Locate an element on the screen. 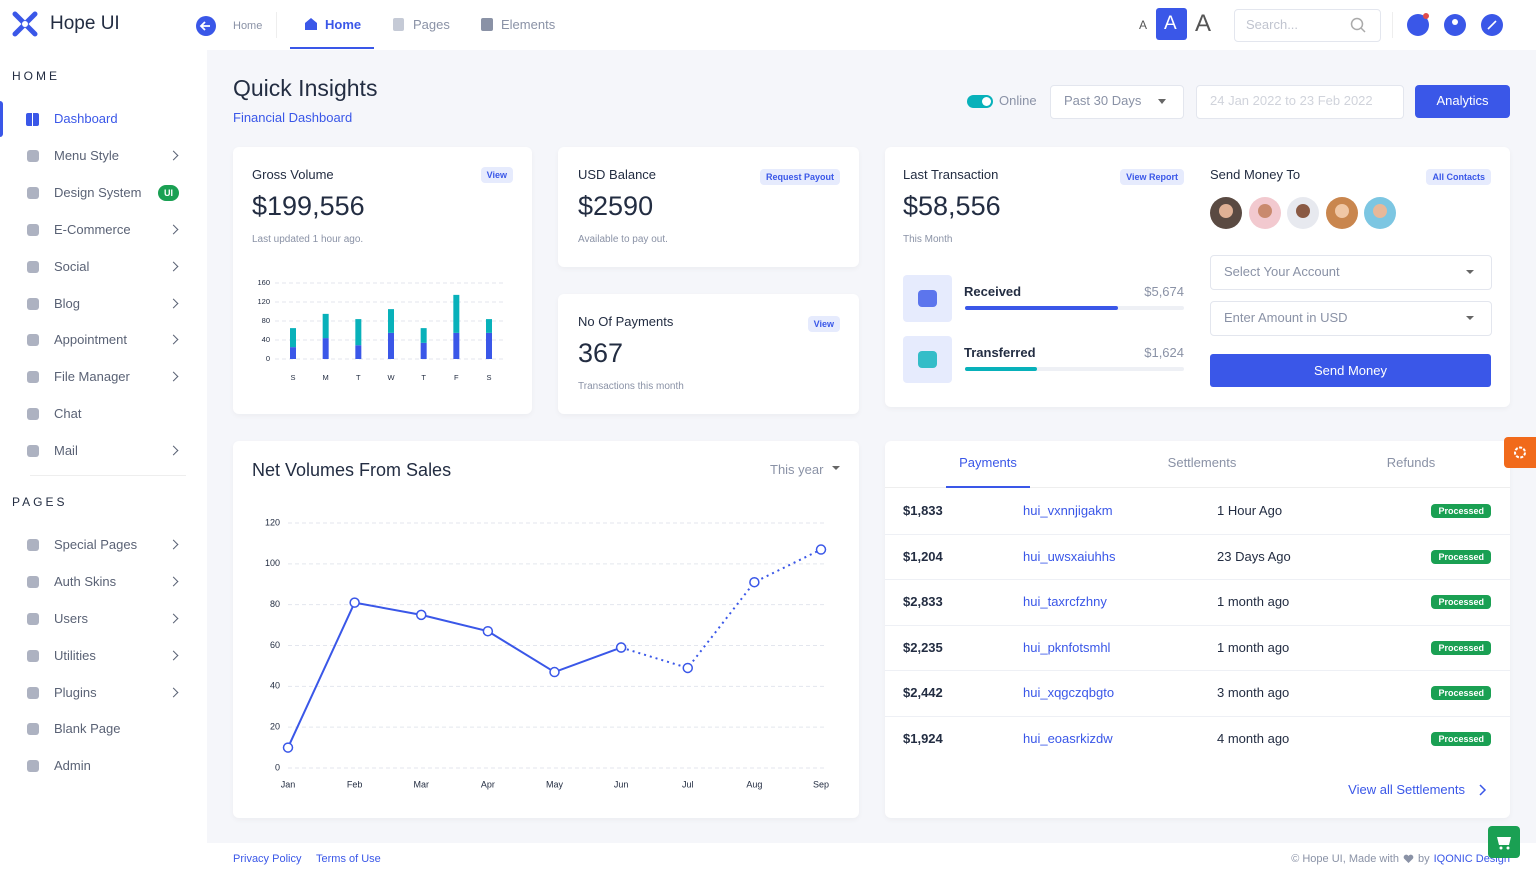 The width and height of the screenshot is (1536, 874). send-button-label: Send Money is located at coordinates (1350, 370).